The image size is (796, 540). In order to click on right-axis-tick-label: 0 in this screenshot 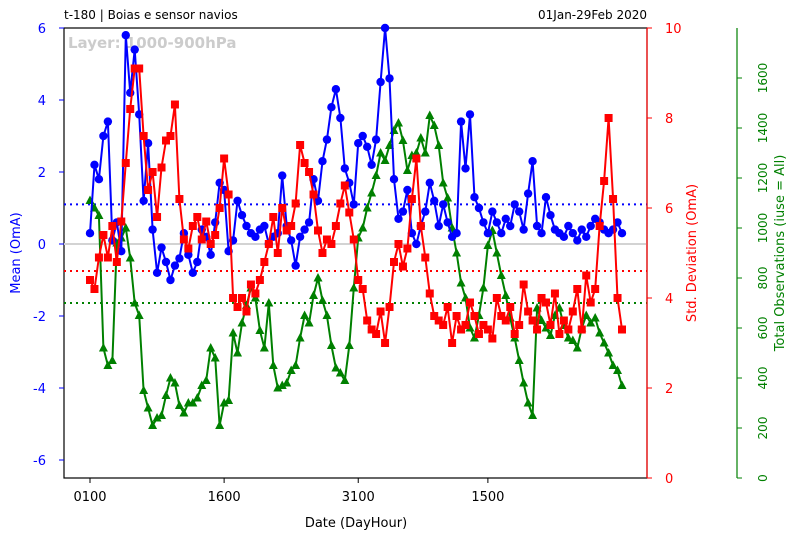, I will do `click(669, 479)`.